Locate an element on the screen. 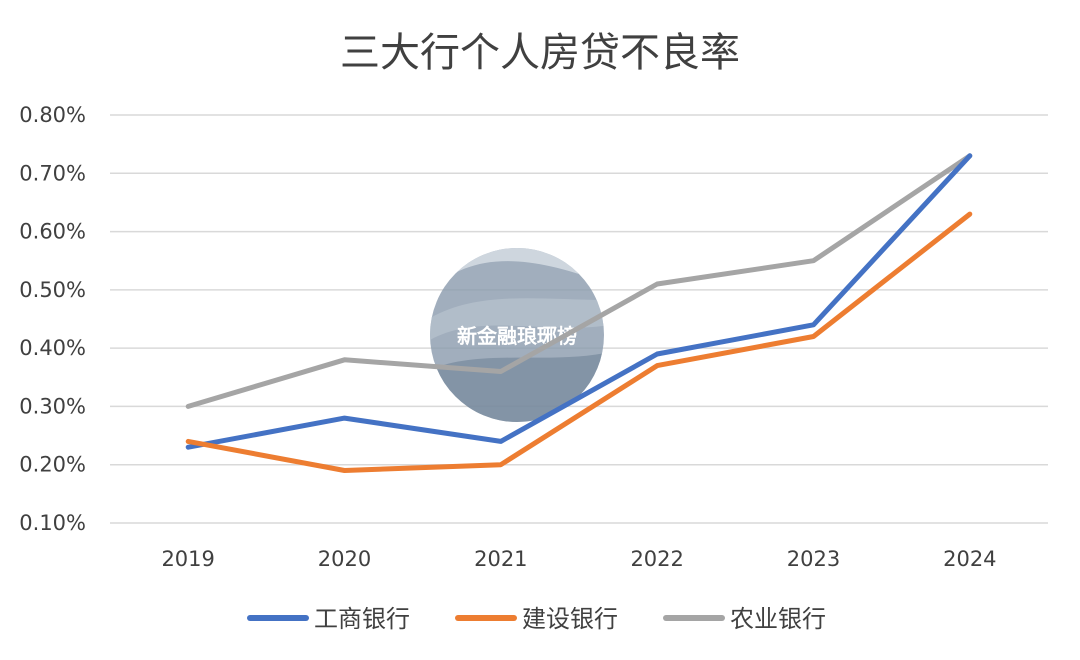 The image size is (1080, 660). x-tick-label: 2023 is located at coordinates (813, 559).